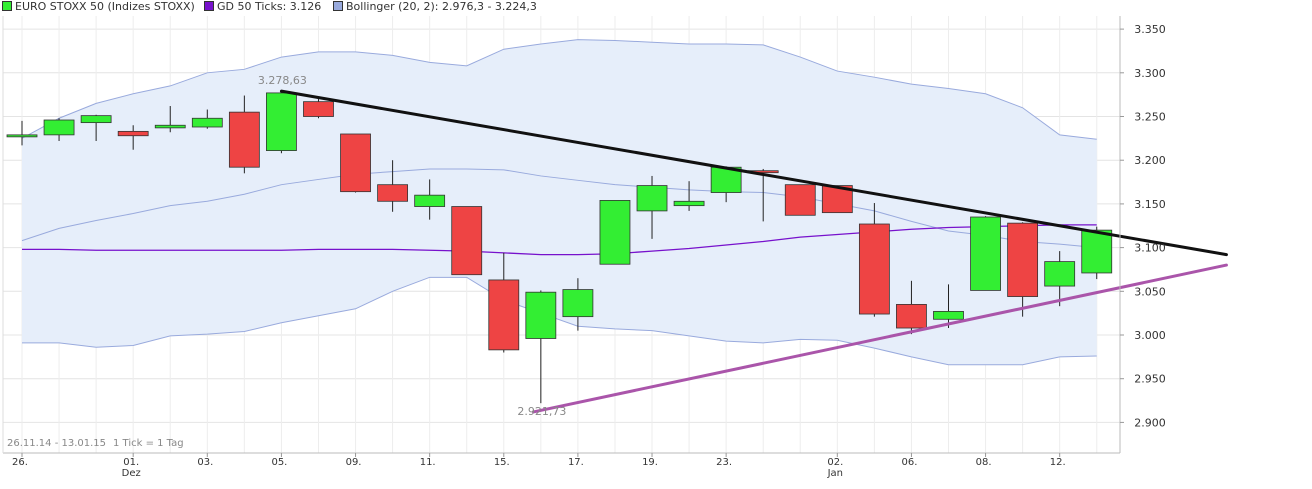  Describe the element at coordinates (984, 462) in the screenshot. I see `x-tick-label: 08.` at that location.